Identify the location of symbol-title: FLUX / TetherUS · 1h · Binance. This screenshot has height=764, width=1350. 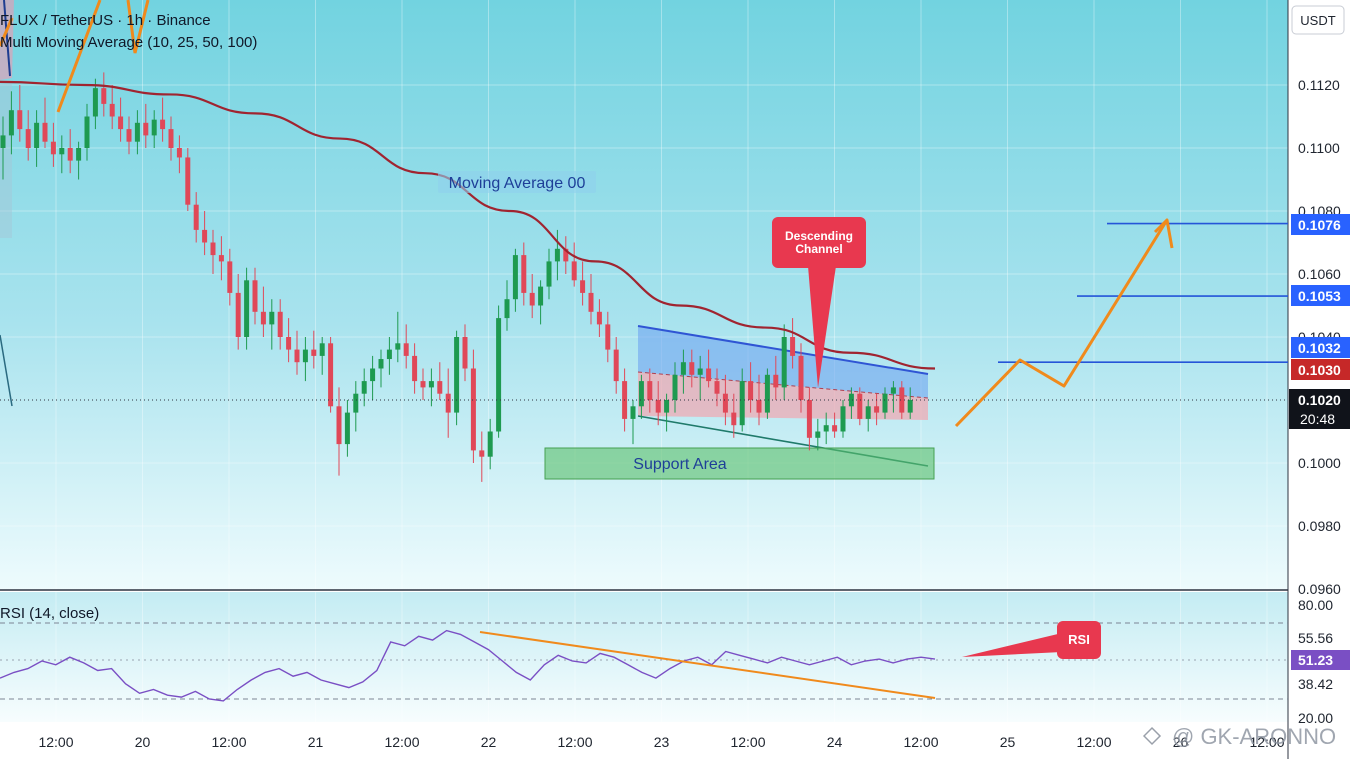
(105, 20).